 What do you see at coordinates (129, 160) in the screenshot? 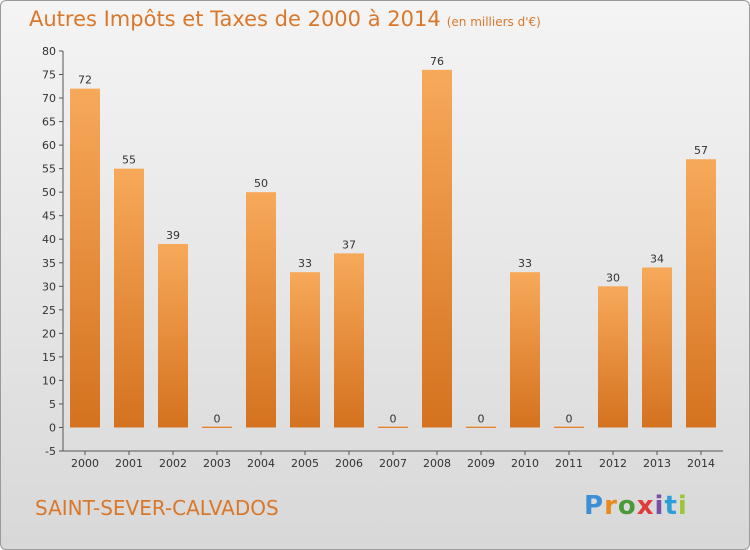
I see `value-label-2001: 55` at bounding box center [129, 160].